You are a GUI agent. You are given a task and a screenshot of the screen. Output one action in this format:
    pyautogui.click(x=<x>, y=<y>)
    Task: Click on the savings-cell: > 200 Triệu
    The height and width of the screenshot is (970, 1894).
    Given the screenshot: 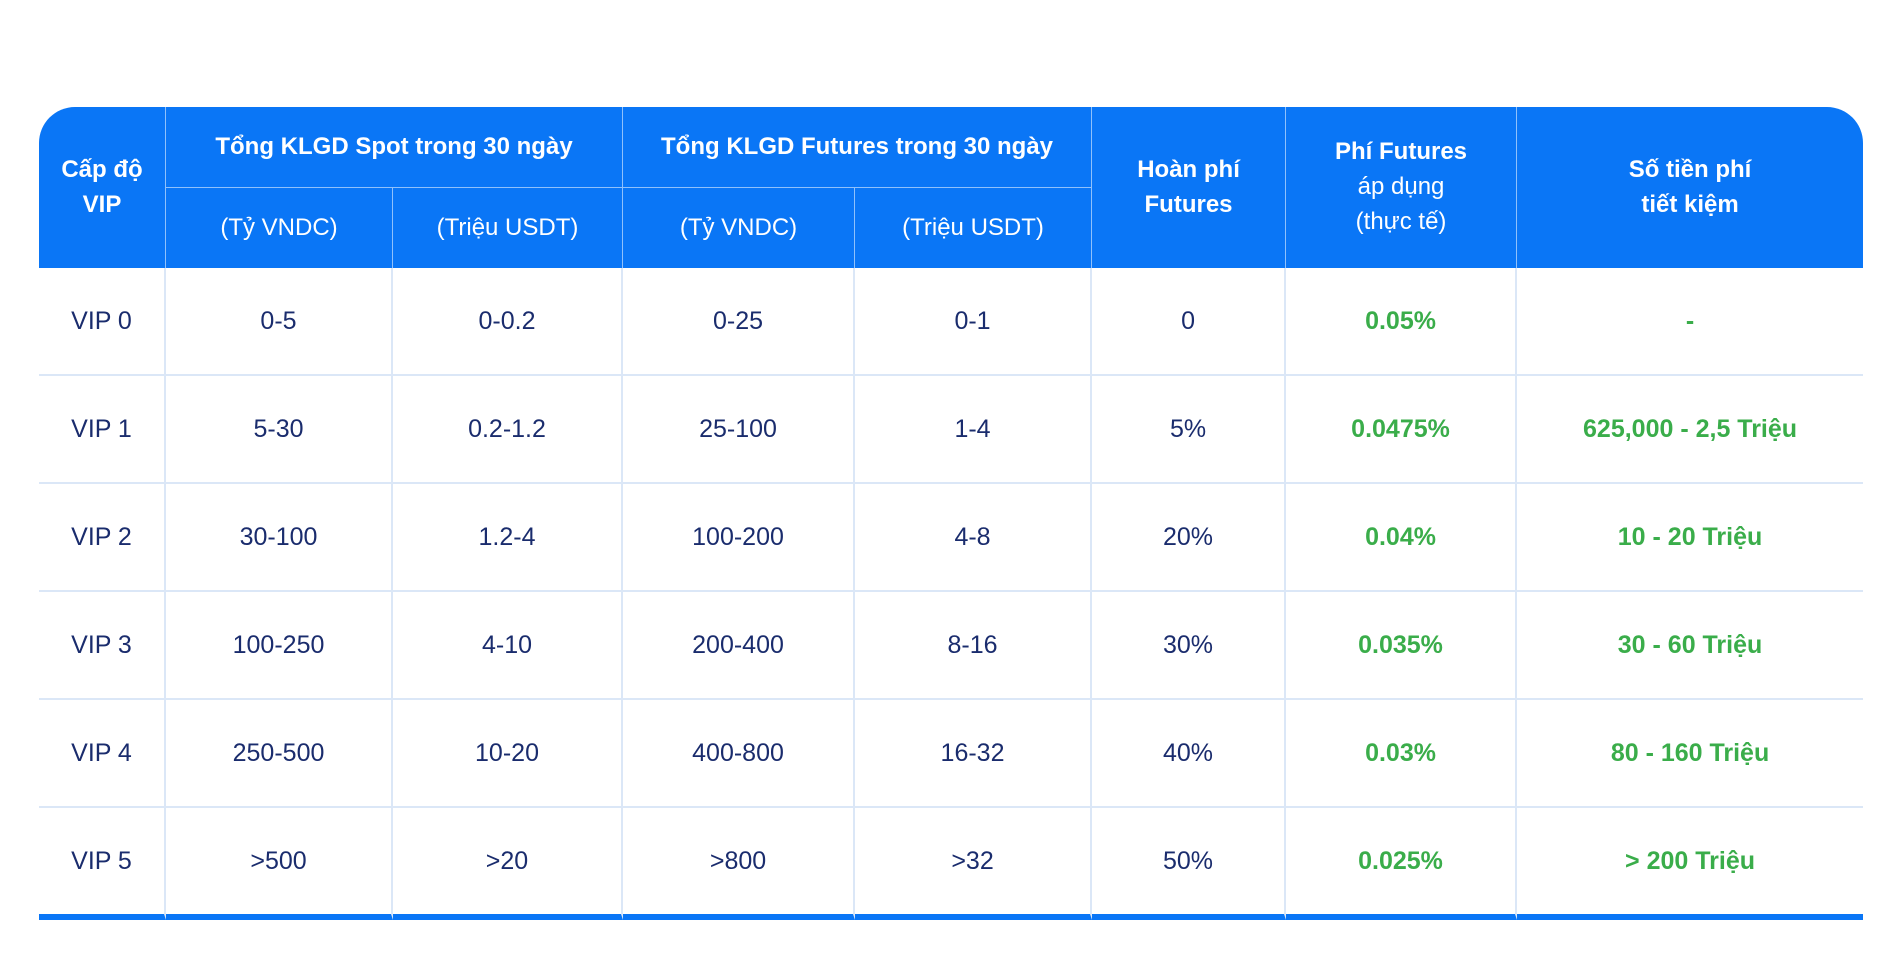 What is the action you would take?
    pyautogui.click(x=1690, y=864)
    